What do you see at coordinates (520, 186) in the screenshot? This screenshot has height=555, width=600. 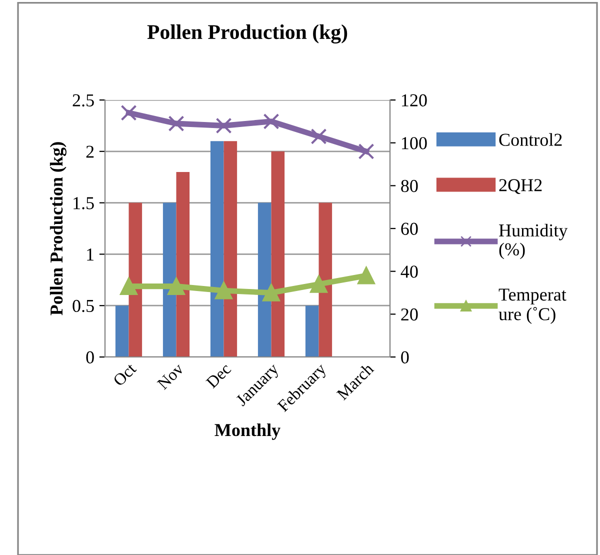 I see `legend-label: 2QH2` at bounding box center [520, 186].